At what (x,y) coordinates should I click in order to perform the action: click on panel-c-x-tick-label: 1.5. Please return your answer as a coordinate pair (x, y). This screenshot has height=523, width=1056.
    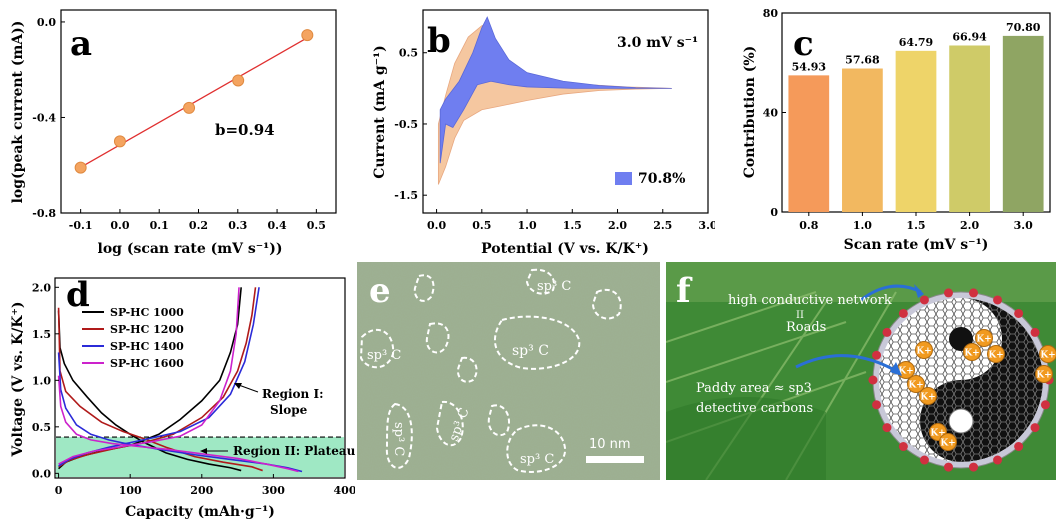
    Looking at the image, I should click on (915, 225).